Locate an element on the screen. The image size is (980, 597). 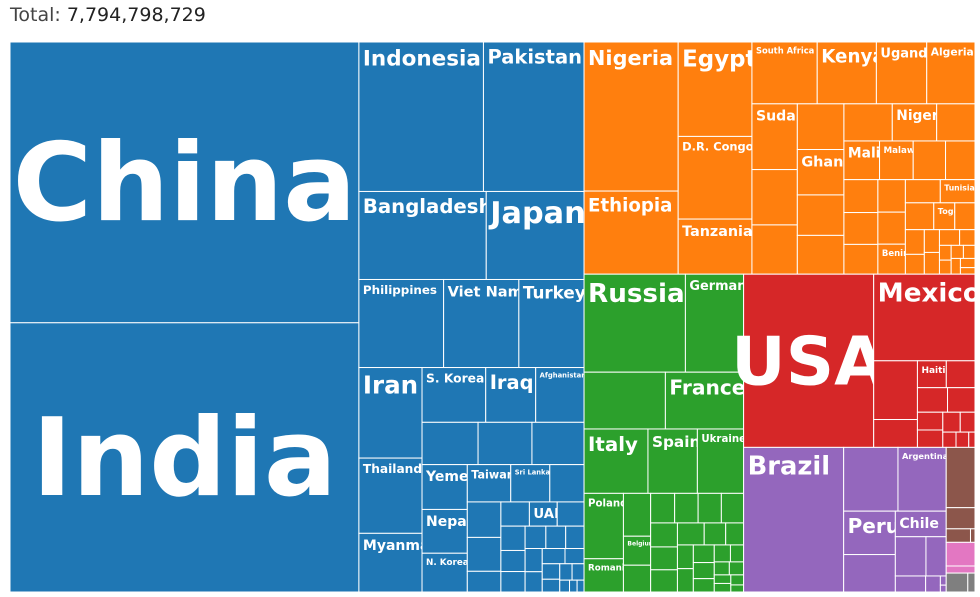
country-label: Chile is located at coordinates (919, 524).